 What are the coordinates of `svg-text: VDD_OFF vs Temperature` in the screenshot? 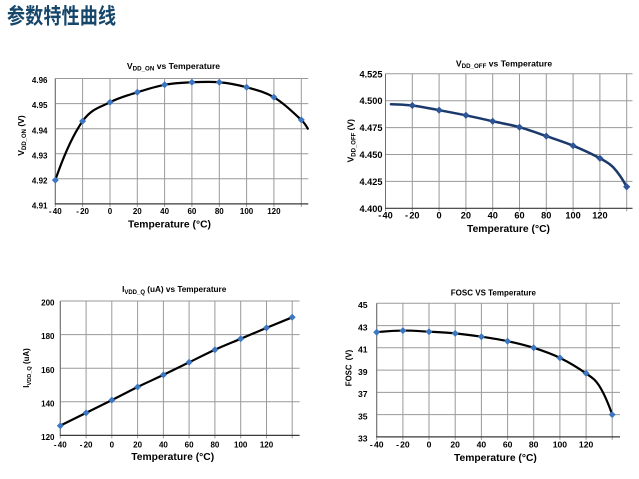 It's located at (504, 64).